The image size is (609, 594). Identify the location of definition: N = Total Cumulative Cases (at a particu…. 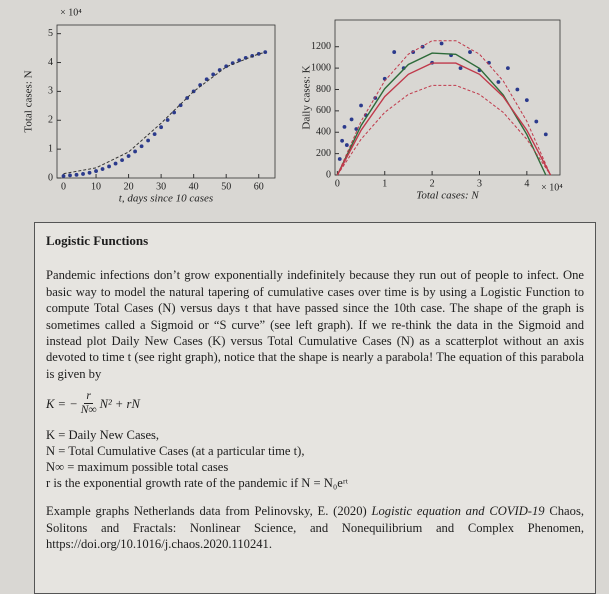
(175, 451).